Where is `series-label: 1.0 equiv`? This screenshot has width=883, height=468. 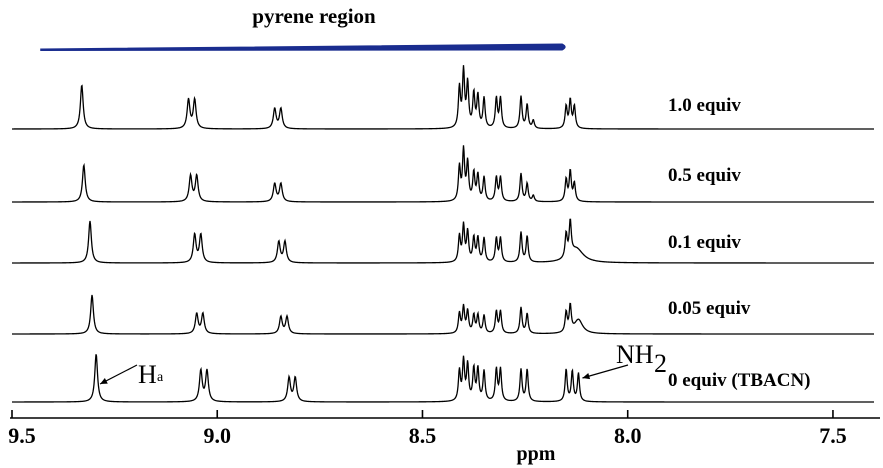 series-label: 1.0 equiv is located at coordinates (704, 105).